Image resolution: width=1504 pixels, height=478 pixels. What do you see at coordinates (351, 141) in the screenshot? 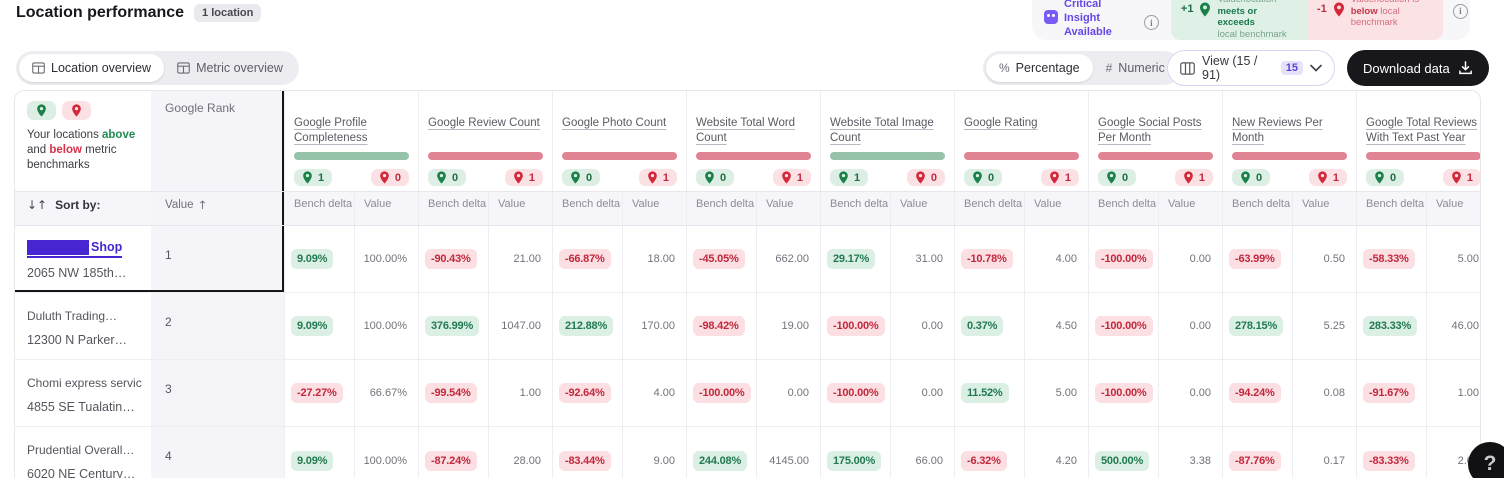
I see `metric-header-1: Google Profile Completeness 1 0` at bounding box center [351, 141].